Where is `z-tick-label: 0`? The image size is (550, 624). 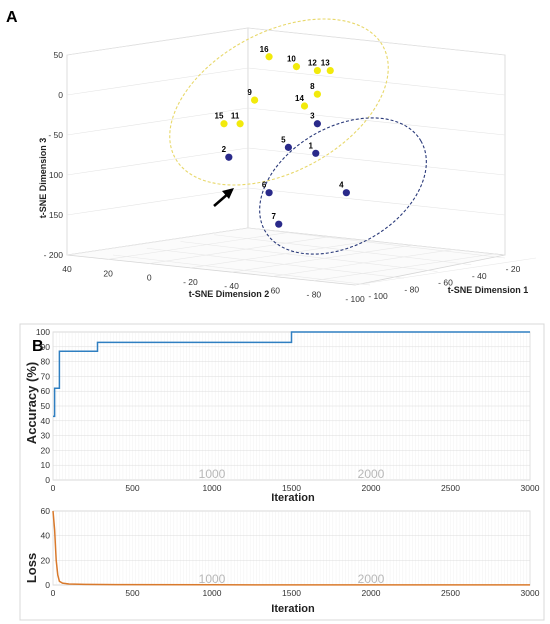
z-tick-label: 0 is located at coordinates (60, 95).